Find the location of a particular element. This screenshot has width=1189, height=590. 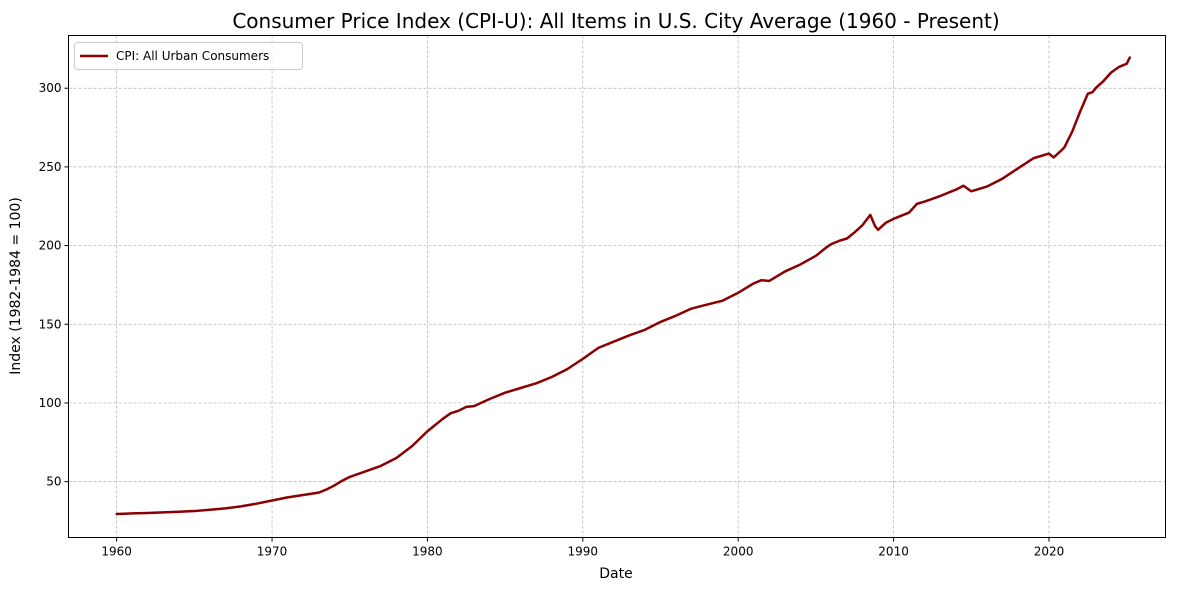

legend: CPI: All Urban Consumers is located at coordinates (188, 56).